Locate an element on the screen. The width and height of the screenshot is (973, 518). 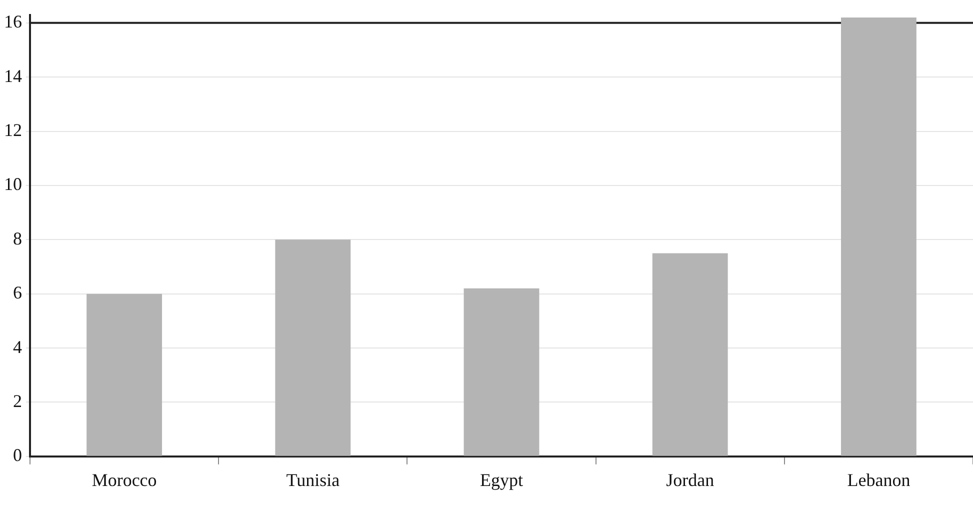
y-tick-label: 4 is located at coordinates (17, 346).